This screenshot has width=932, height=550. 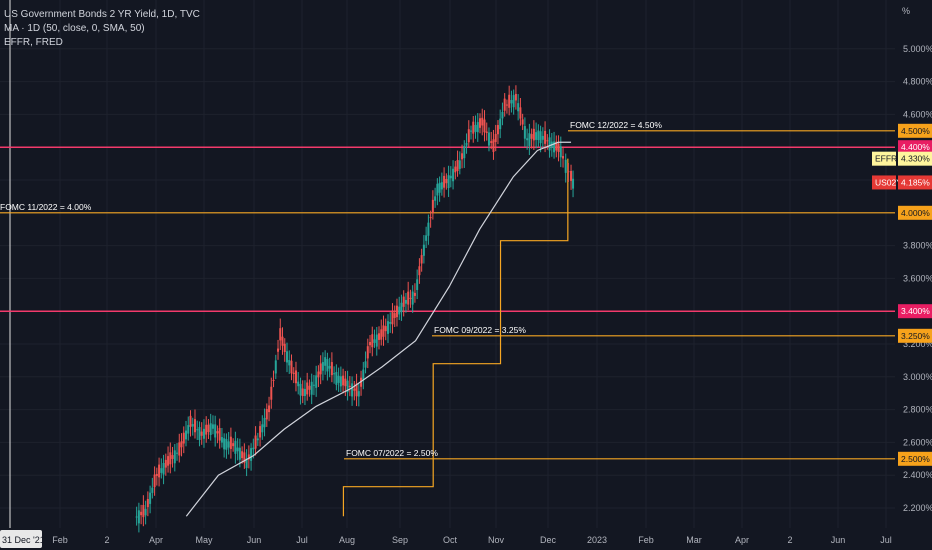 What do you see at coordinates (917, 410) in the screenshot?
I see `y-tick-label: 2.800%` at bounding box center [917, 410].